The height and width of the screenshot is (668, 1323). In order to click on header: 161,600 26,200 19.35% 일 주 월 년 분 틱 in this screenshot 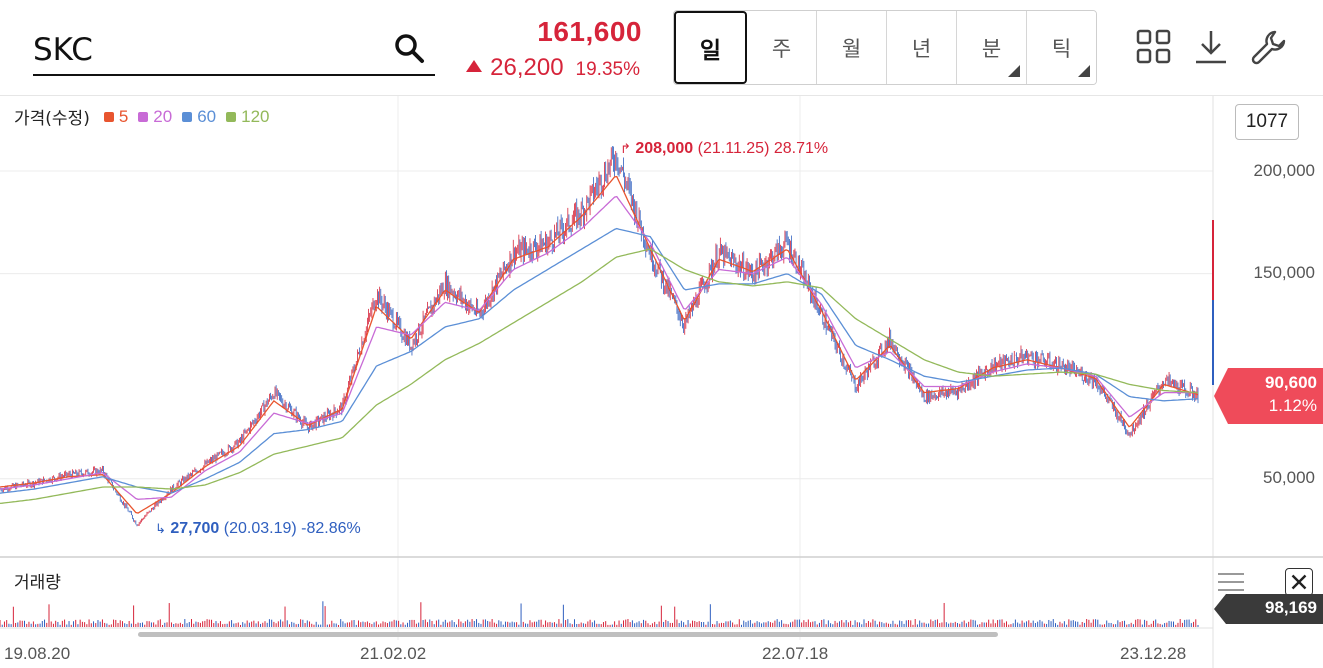, I will do `click(661, 48)`.